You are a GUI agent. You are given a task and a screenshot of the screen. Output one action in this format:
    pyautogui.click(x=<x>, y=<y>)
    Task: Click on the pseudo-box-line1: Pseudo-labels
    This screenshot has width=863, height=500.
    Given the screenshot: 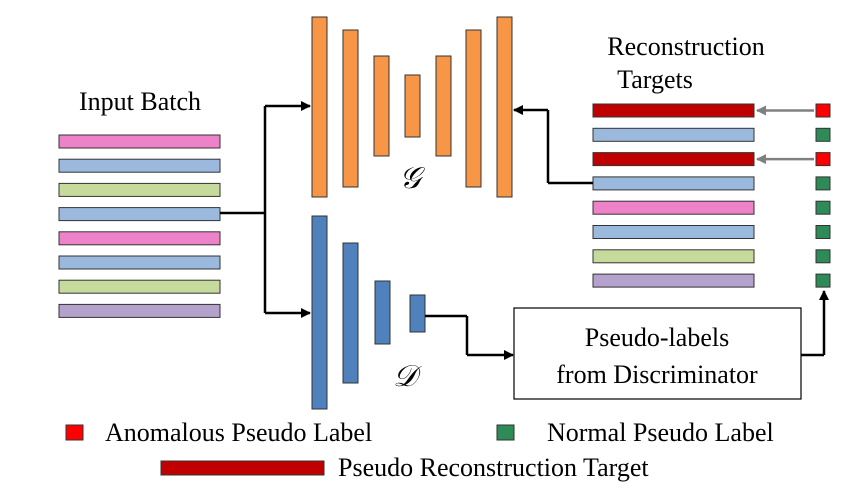 What is the action you would take?
    pyautogui.click(x=657, y=337)
    